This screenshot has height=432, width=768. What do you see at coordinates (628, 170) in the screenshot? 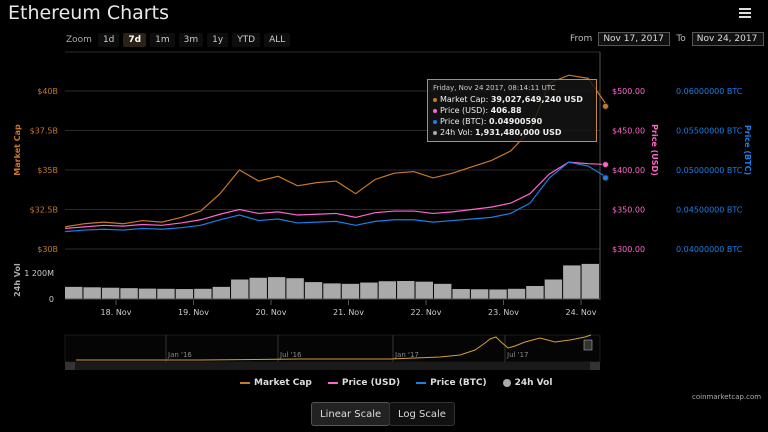
I see `right-axis-usd-tick: $400.00` at bounding box center [628, 170].